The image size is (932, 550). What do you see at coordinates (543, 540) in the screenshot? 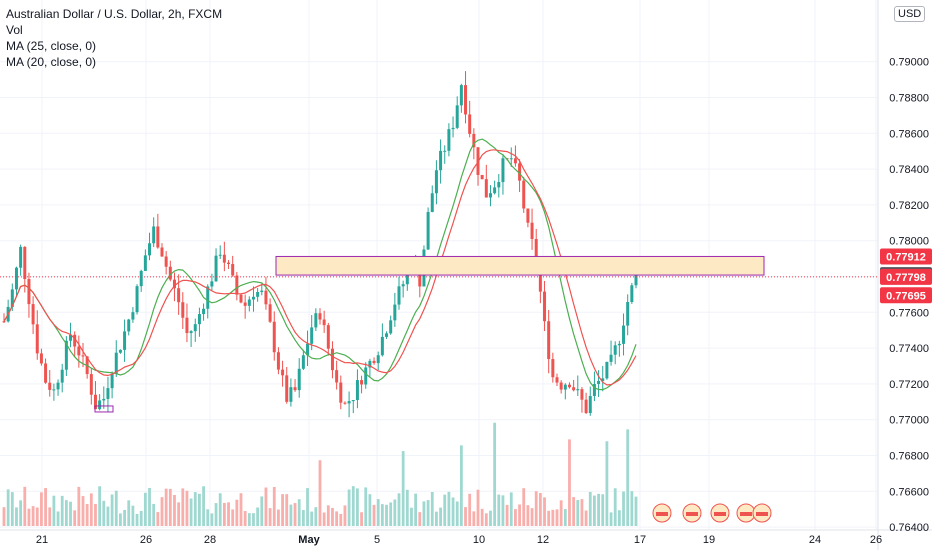
I see `x-tick-label: 12` at bounding box center [543, 540].